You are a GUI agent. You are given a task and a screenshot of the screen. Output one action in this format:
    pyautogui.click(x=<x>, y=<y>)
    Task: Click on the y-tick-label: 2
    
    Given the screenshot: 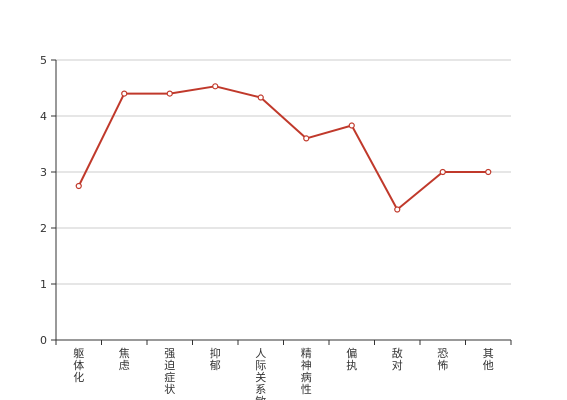 What is the action you would take?
    pyautogui.click(x=43, y=228)
    